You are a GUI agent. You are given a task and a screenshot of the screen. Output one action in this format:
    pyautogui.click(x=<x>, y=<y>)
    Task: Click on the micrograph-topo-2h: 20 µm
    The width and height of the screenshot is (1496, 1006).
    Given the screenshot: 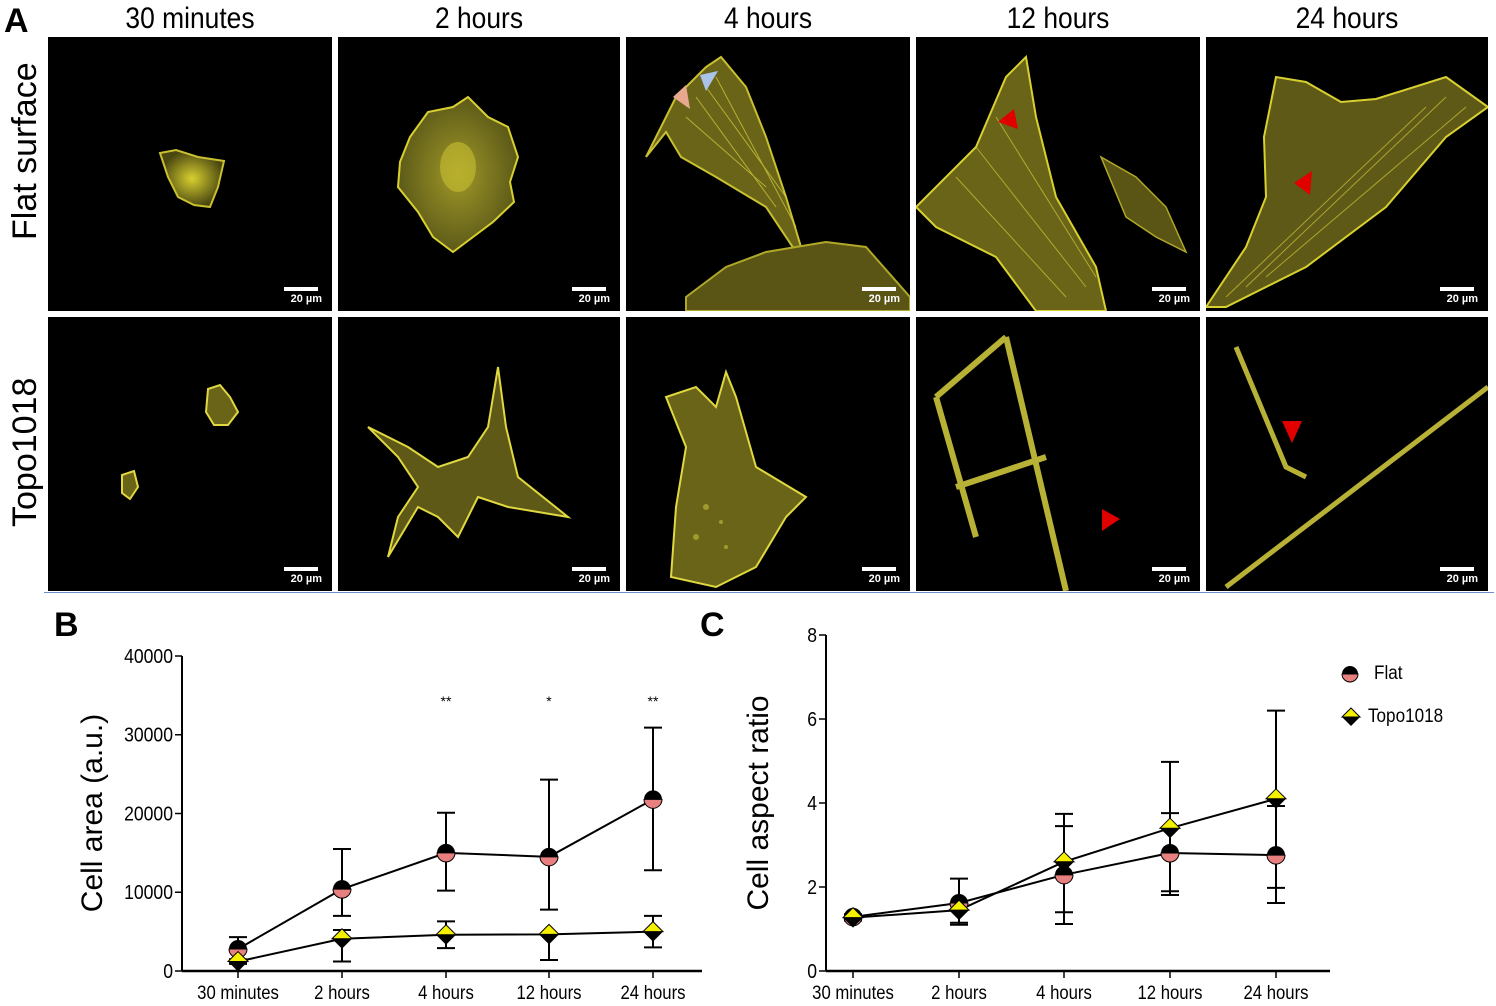 What is the action you would take?
    pyautogui.click(x=479, y=454)
    